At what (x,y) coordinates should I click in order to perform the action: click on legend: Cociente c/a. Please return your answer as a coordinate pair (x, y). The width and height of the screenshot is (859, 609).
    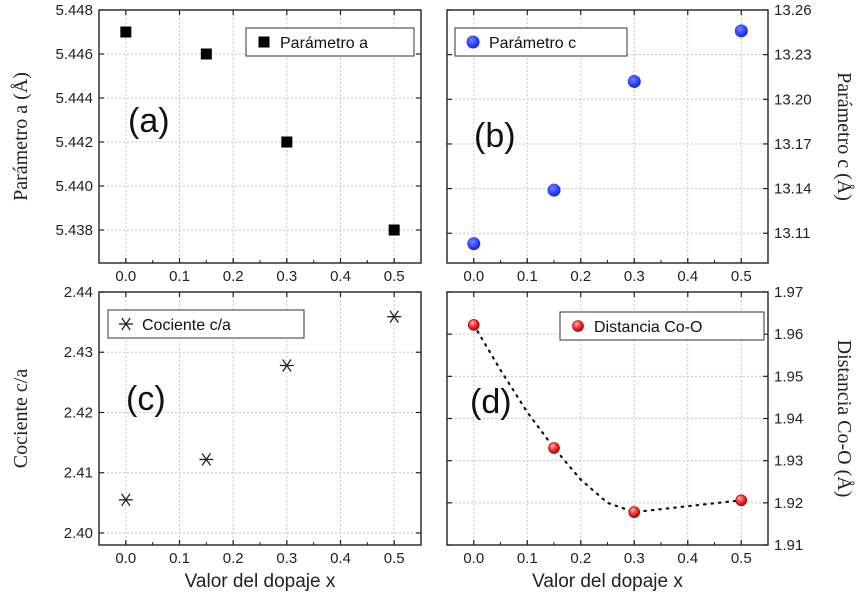
    Looking at the image, I should click on (206, 324).